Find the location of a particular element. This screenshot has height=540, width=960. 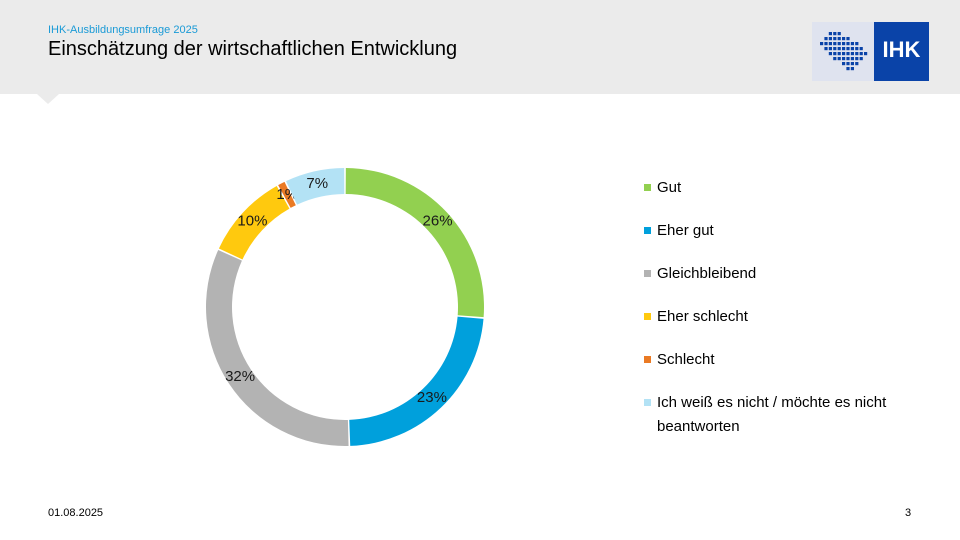

data-label-eher-gut: 23% is located at coordinates (432, 397).